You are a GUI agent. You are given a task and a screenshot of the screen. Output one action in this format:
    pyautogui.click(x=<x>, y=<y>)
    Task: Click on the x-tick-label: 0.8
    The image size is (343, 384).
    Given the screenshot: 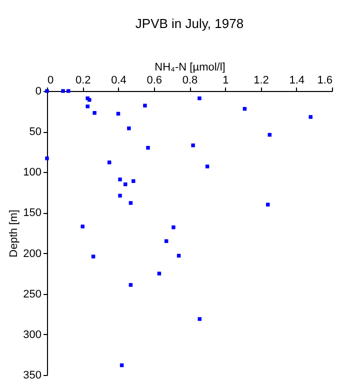 What is the action you would take?
    pyautogui.click(x=190, y=80)
    